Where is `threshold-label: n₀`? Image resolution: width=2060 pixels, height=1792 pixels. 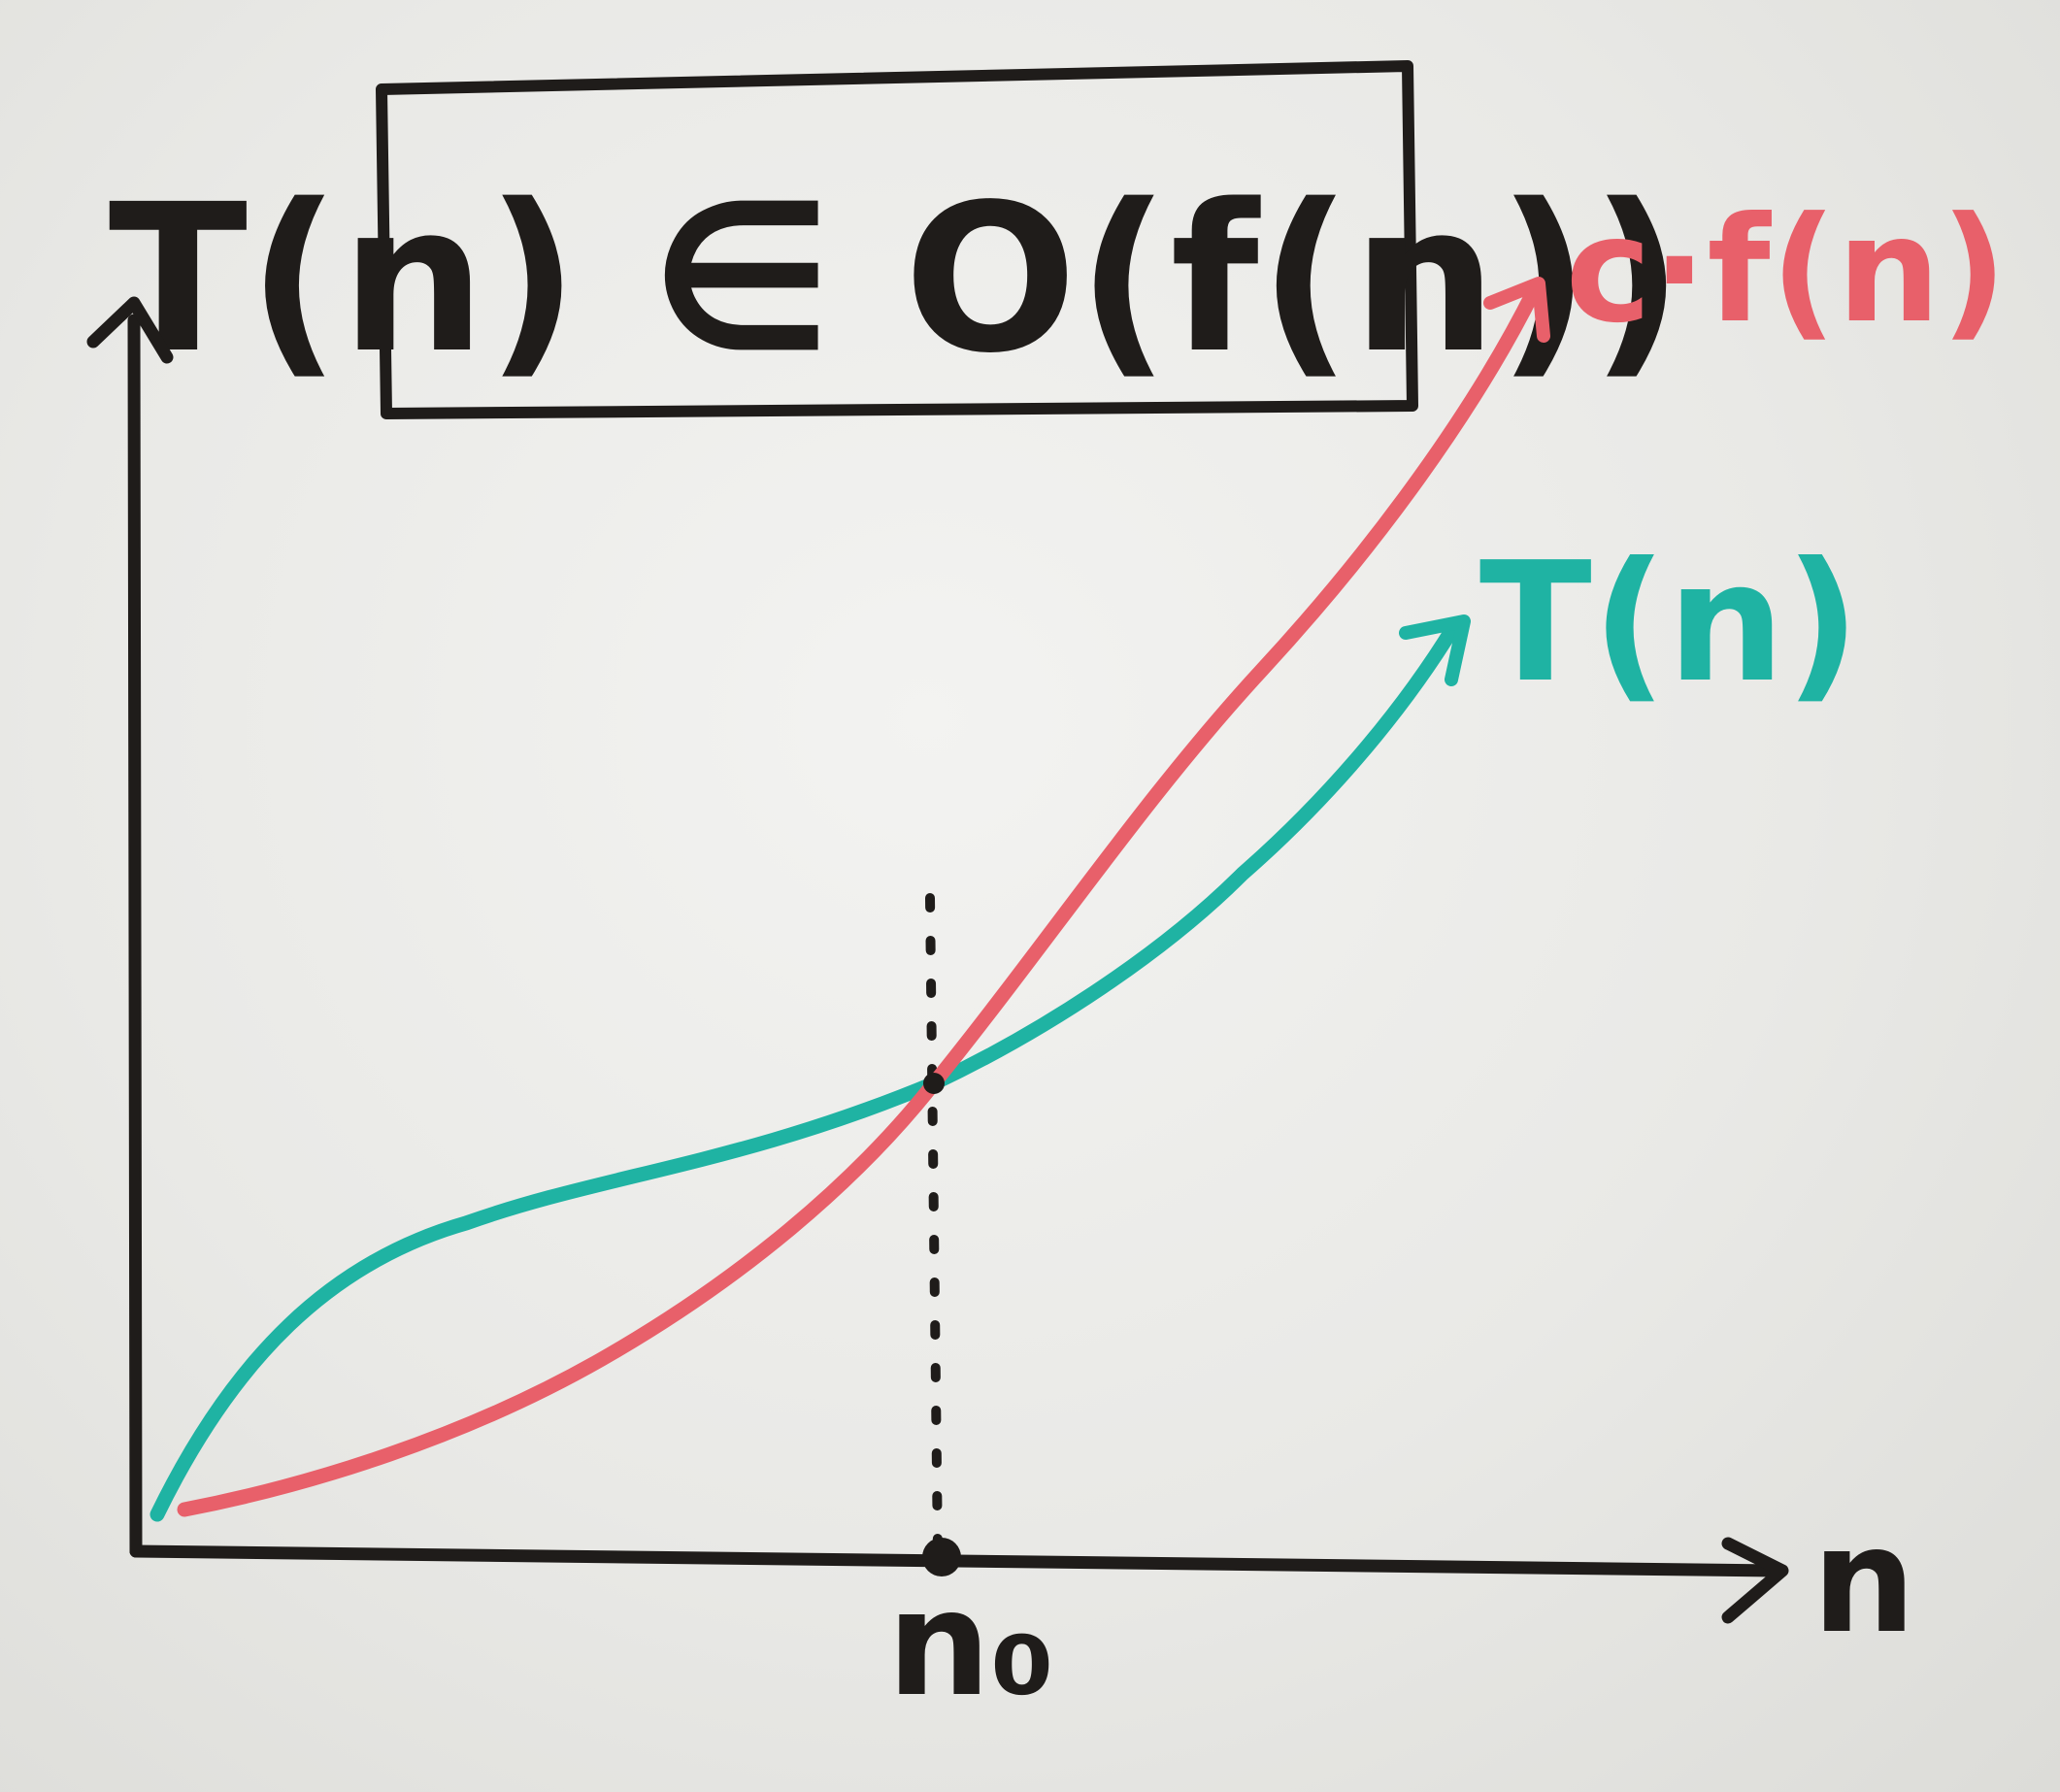
threshold-label: n₀ is located at coordinates (971, 1645).